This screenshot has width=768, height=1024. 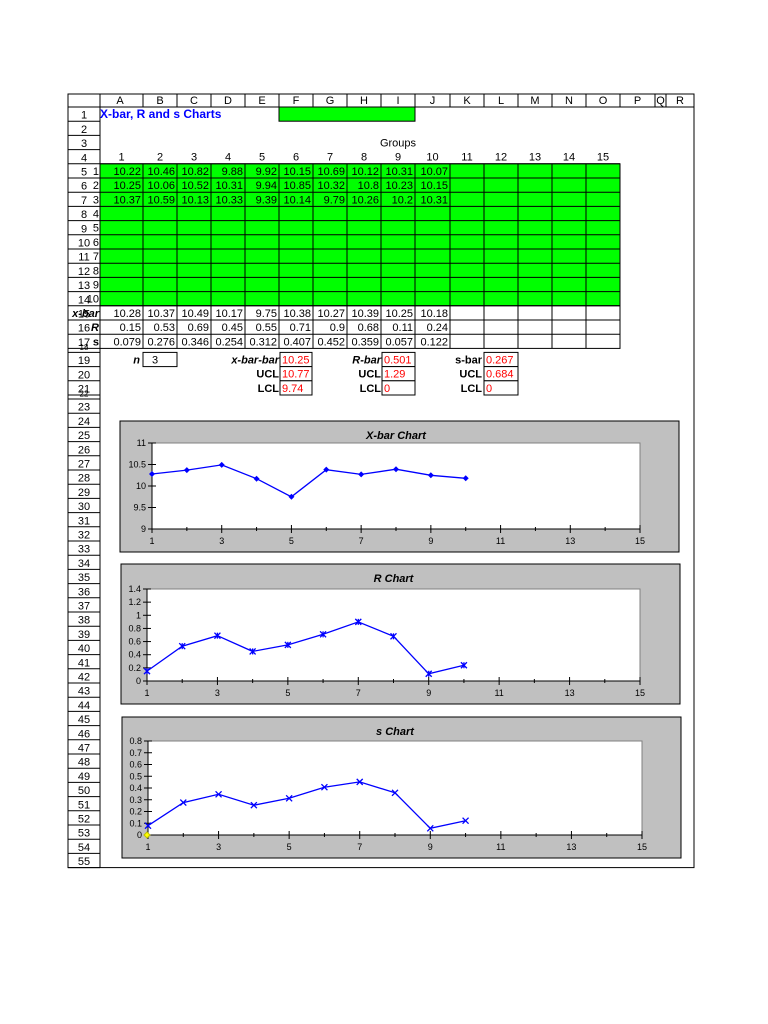 I want to click on column-header-A: A, so click(x=120, y=101).